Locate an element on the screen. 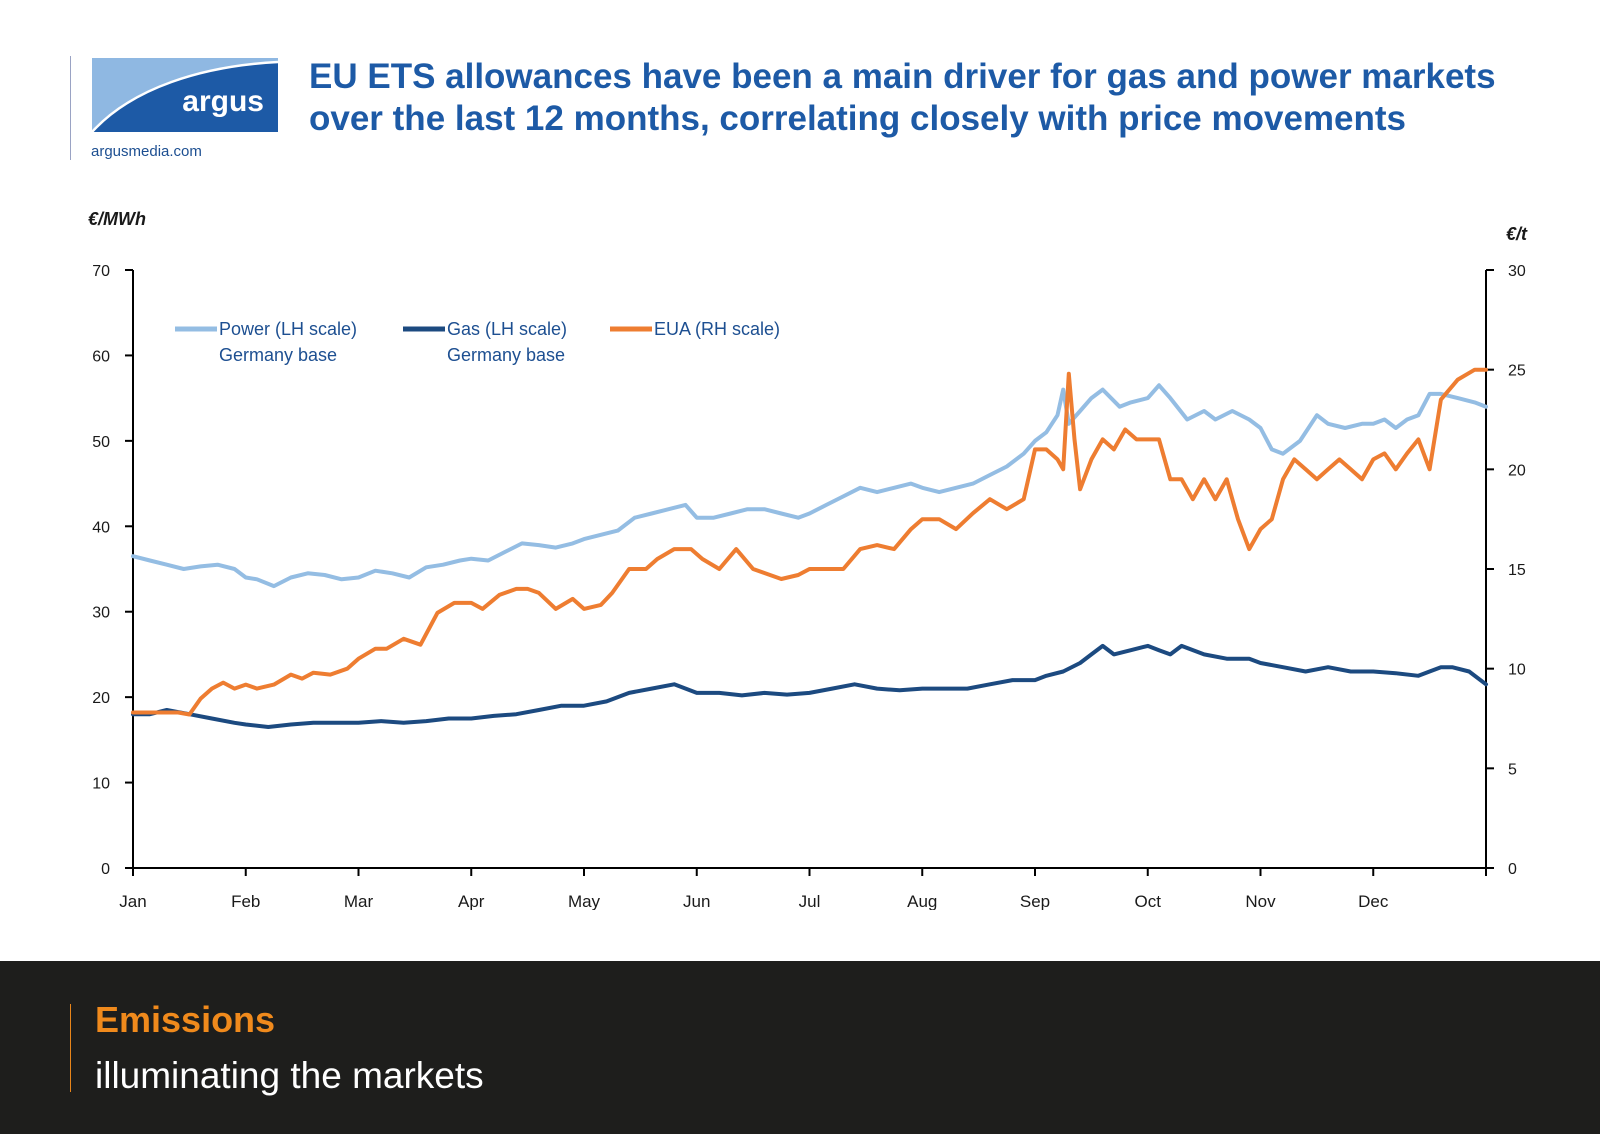 Image resolution: width=1600 pixels, height=1134 pixels. left-tick-label: 20 is located at coordinates (101, 698).